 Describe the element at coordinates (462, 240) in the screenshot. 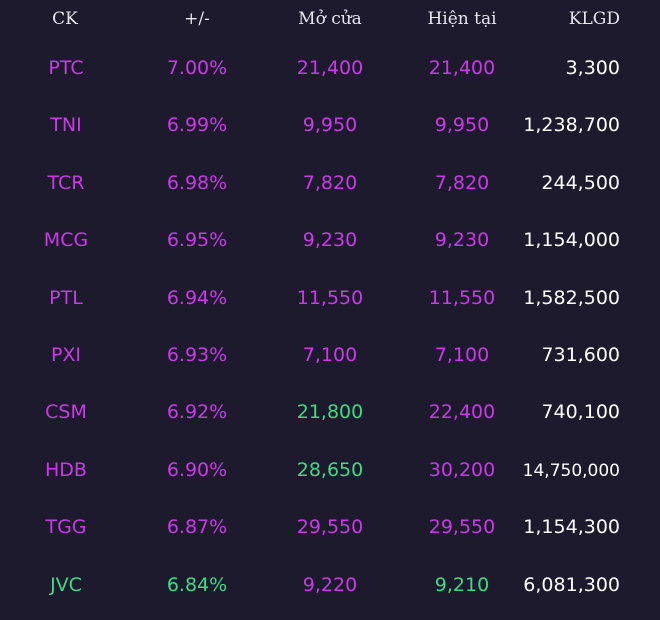

I see `current-price-cell: 9,230` at that location.